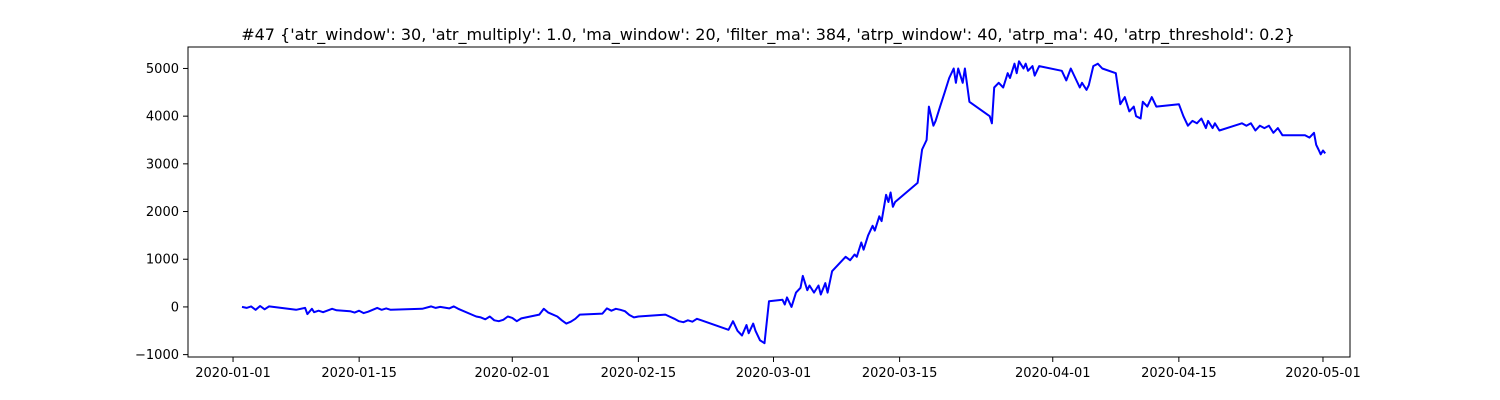 The height and width of the screenshot is (400, 1500). I want to click on x-tick-label: 2020-04-01, so click(1053, 373).